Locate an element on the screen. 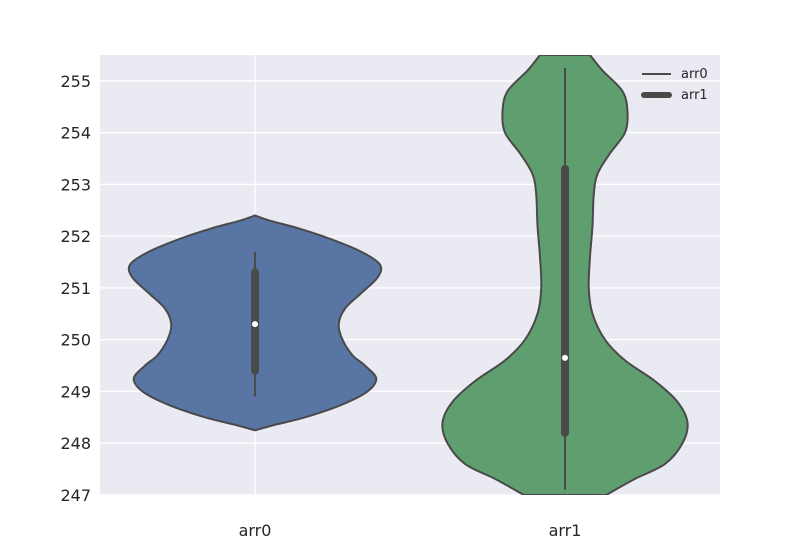  y-tick-label-1: 248 is located at coordinates (75, 443).